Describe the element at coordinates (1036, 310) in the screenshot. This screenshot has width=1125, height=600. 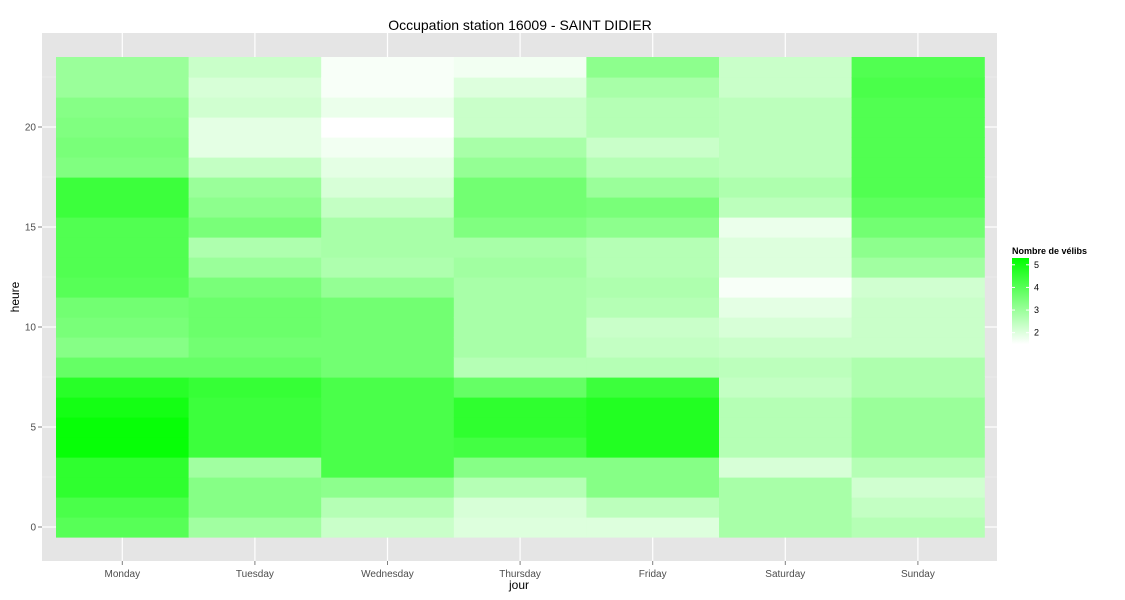
I see `legend-tick-label: 3` at that location.